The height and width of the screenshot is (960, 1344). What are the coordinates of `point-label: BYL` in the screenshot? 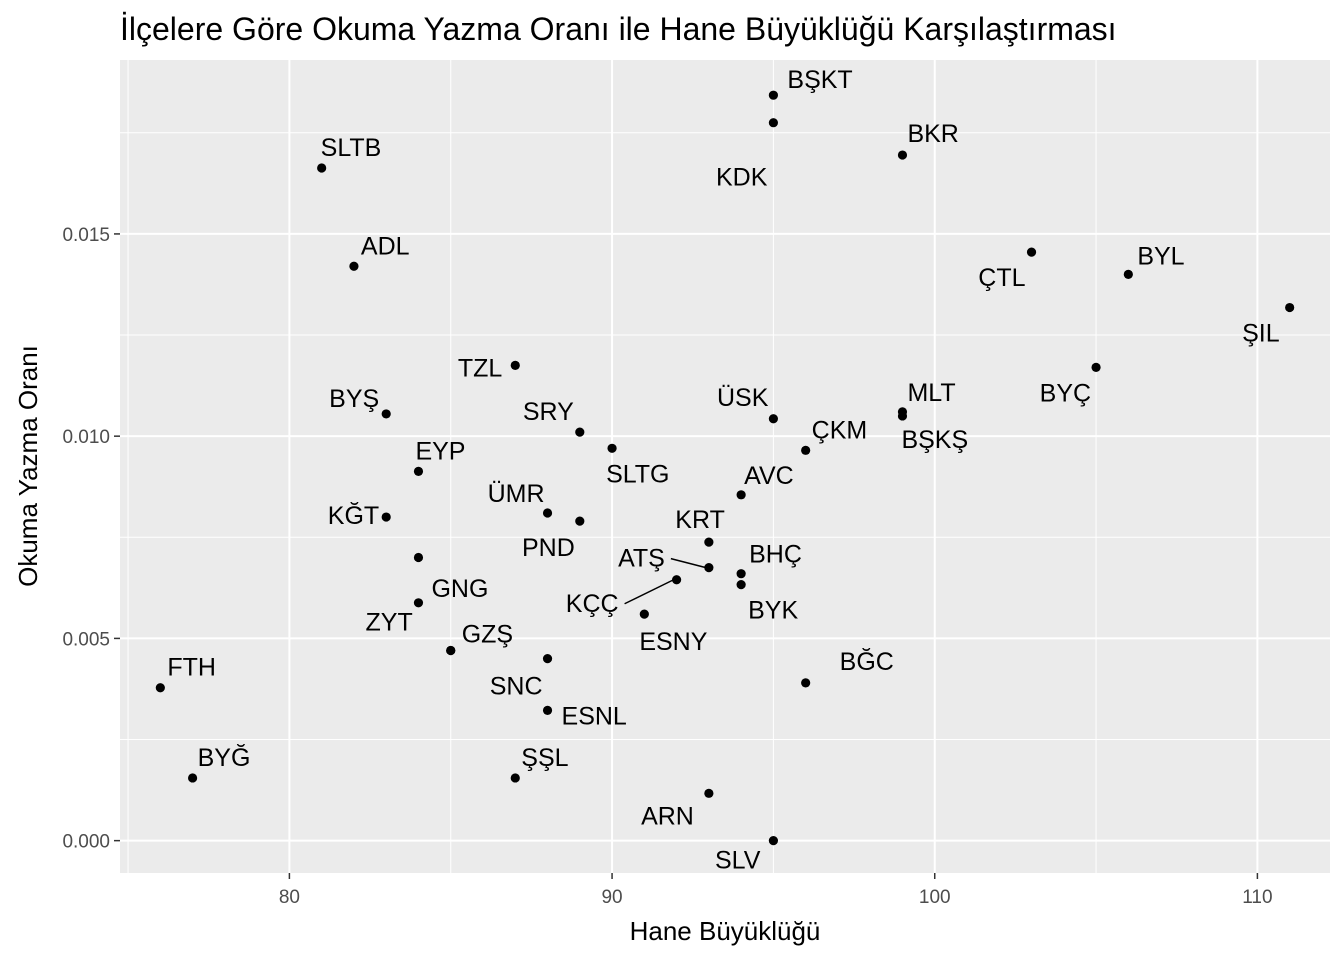 It's located at (1160, 256).